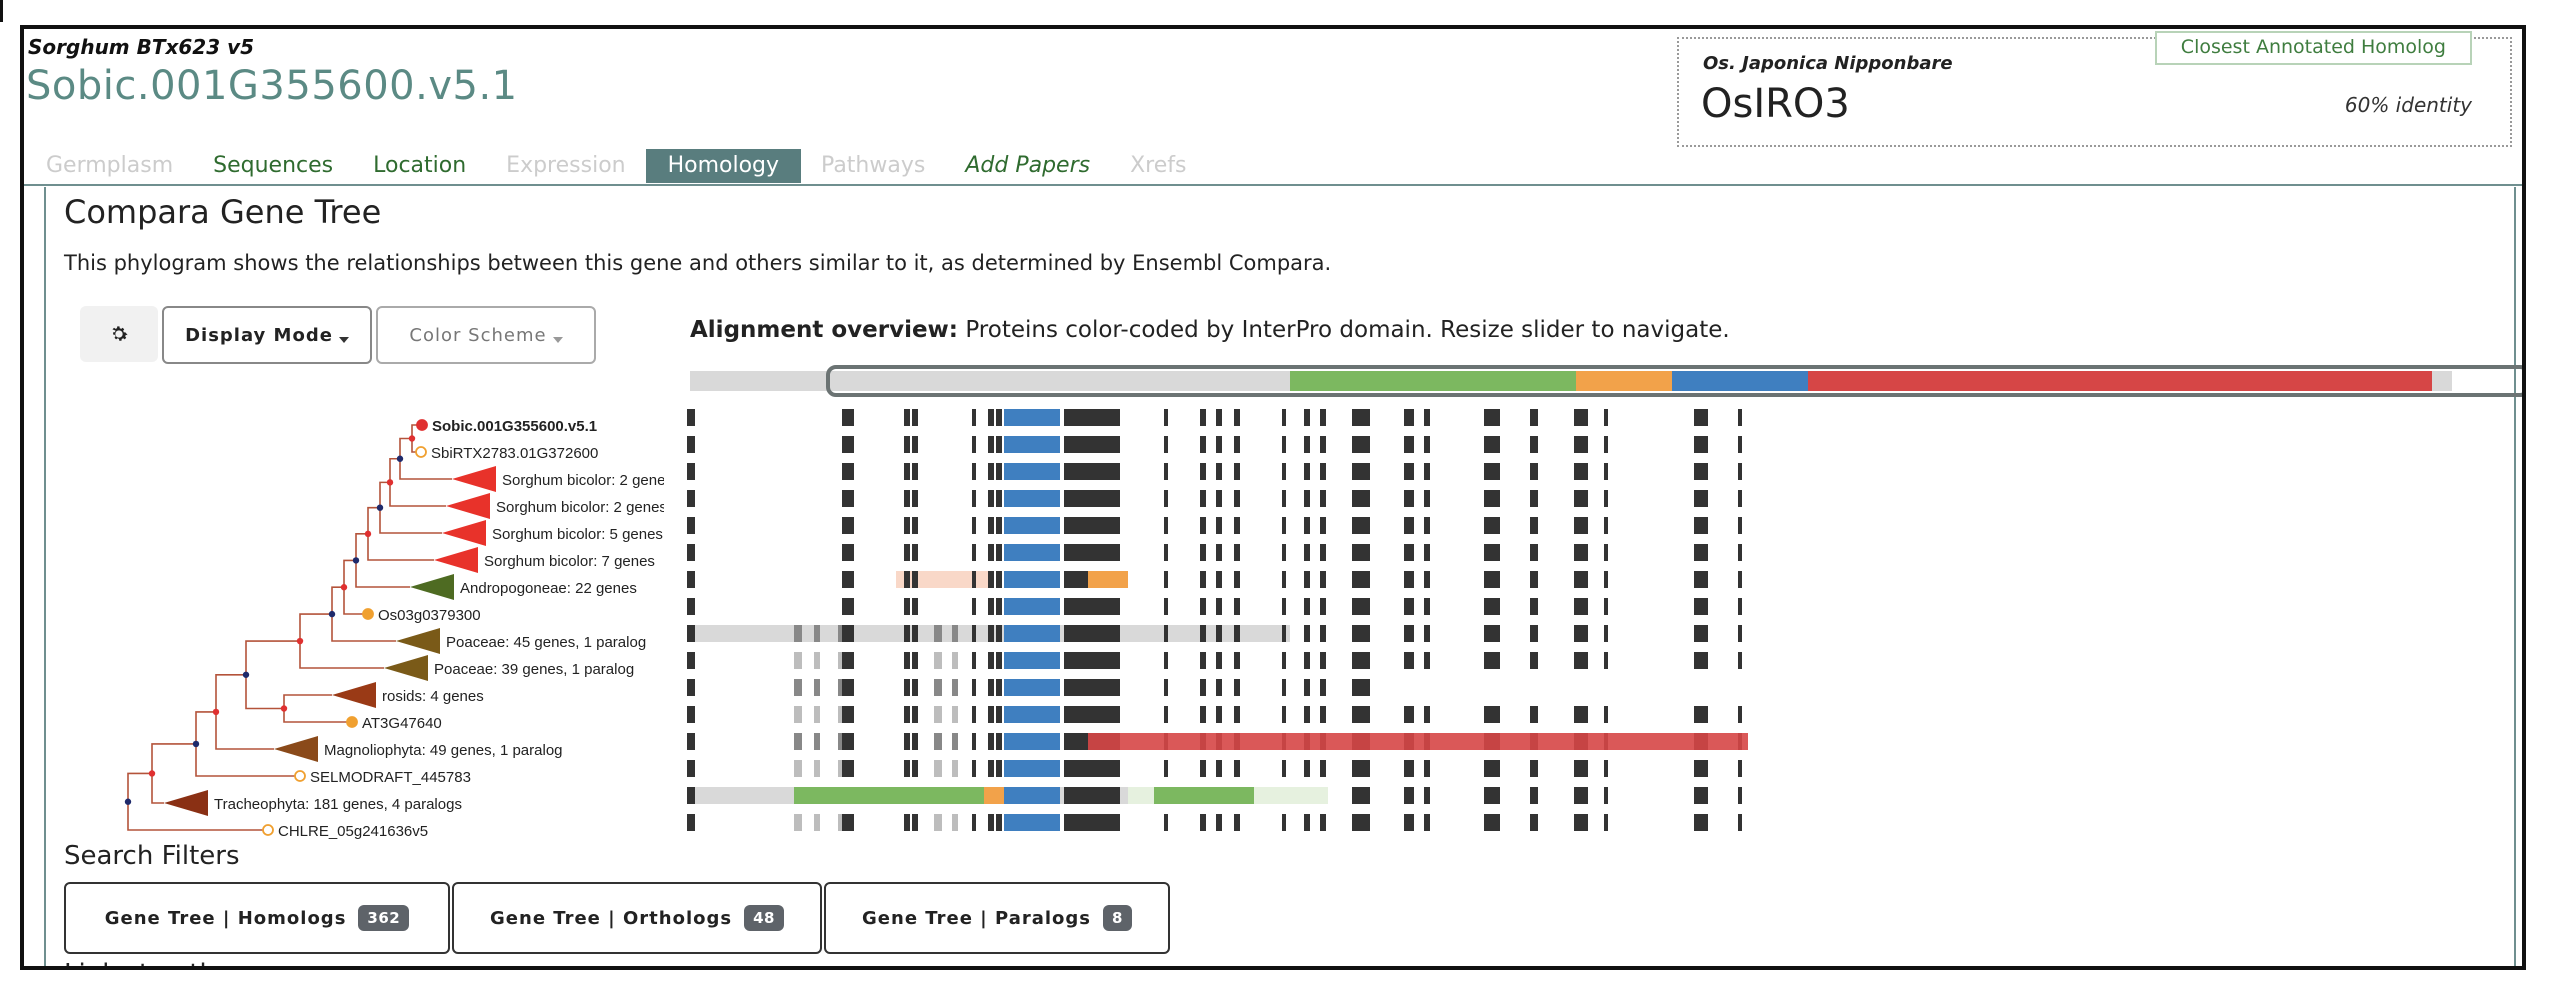 This screenshot has height=1004, width=2550. Describe the element at coordinates (514, 453) in the screenshot. I see `tree-leaf-label: SbiRTX2783.01G372600` at that location.